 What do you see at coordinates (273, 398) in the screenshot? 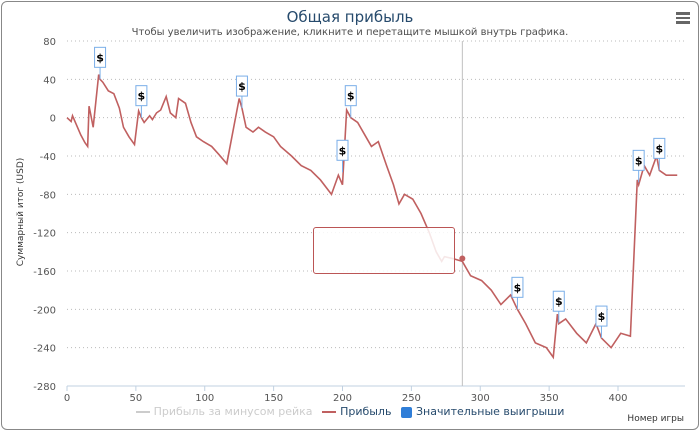
I see `x-tick-label: 150` at bounding box center [273, 398].